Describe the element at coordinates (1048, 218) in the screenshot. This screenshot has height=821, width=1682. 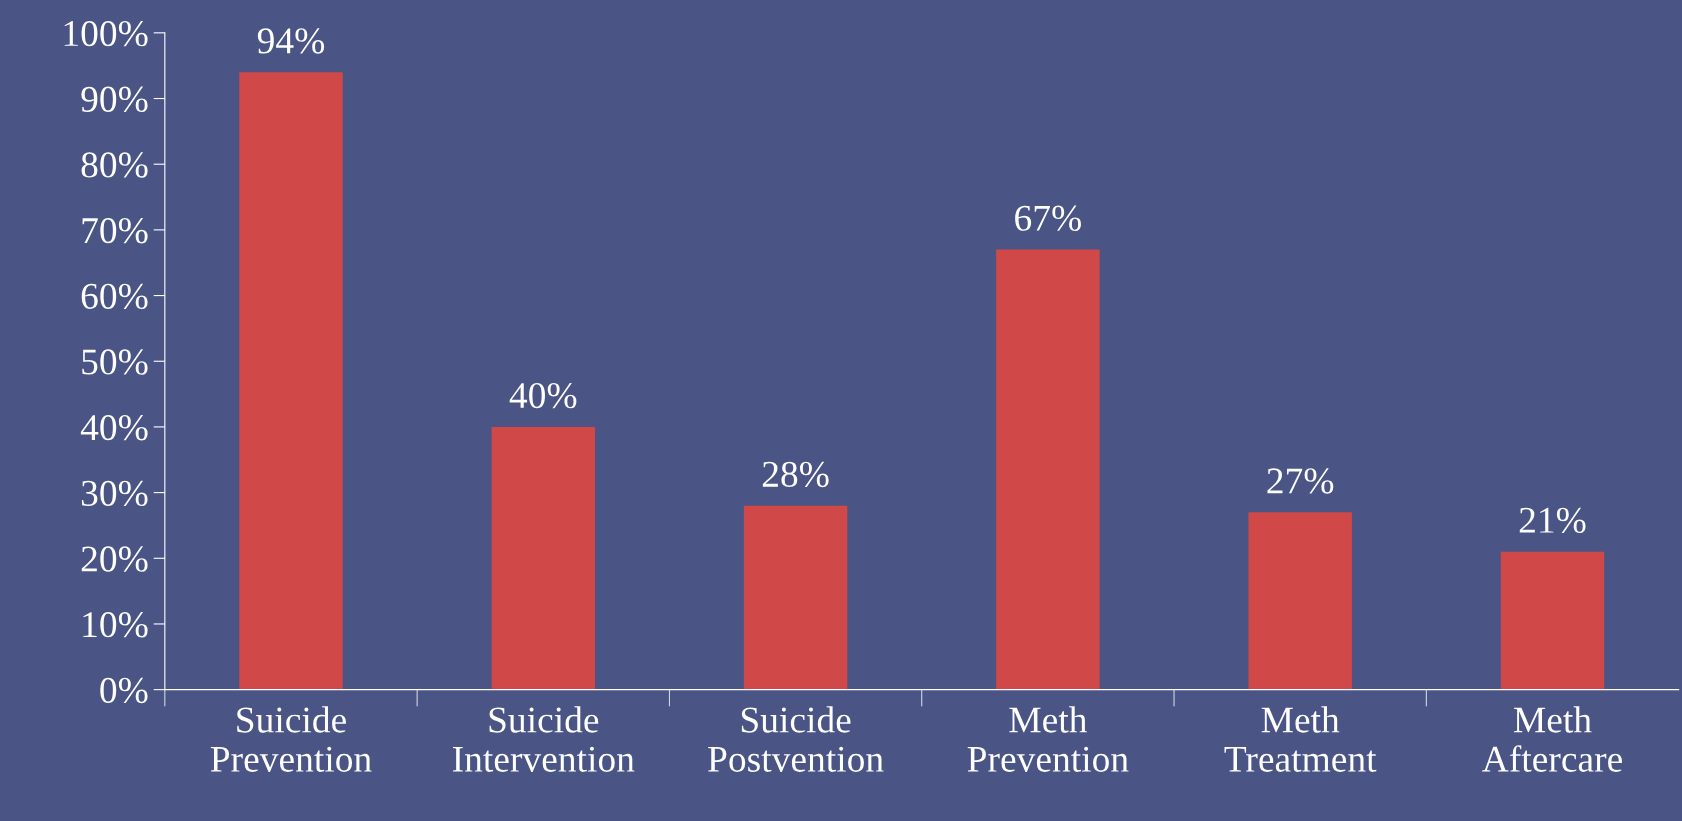
I see `data-label: 67%` at that location.